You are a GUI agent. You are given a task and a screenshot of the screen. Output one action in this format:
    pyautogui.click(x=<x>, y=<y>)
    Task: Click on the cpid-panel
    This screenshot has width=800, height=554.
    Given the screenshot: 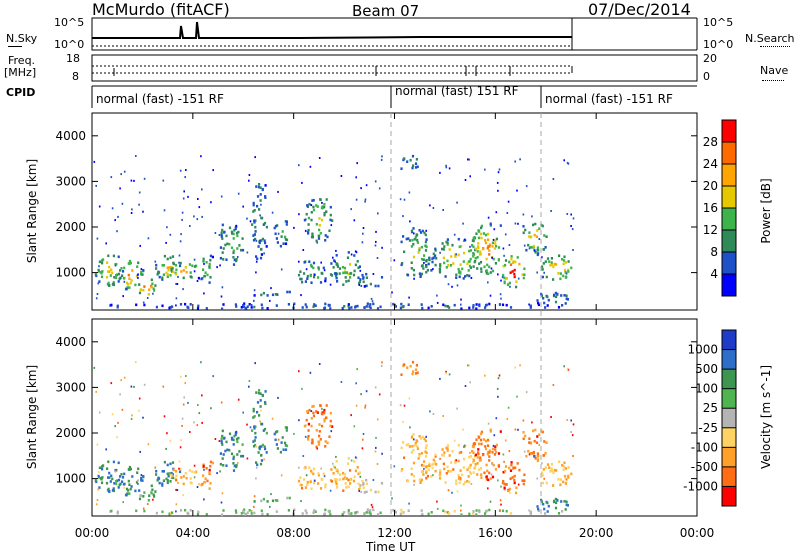 What is the action you would take?
    pyautogui.click(x=394, y=96)
    